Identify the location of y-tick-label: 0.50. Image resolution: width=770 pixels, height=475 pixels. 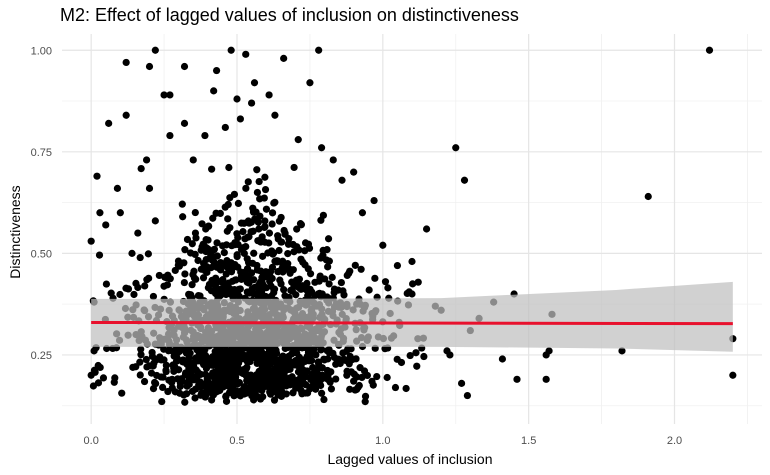
(41, 254).